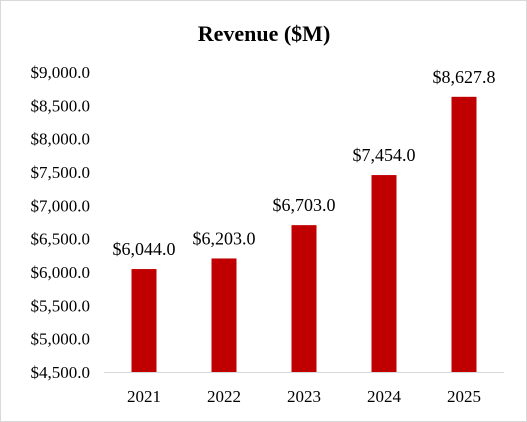 This screenshot has height=422, width=527. Describe the element at coordinates (224, 396) in the screenshot. I see `x-tick-label: 2022` at that location.